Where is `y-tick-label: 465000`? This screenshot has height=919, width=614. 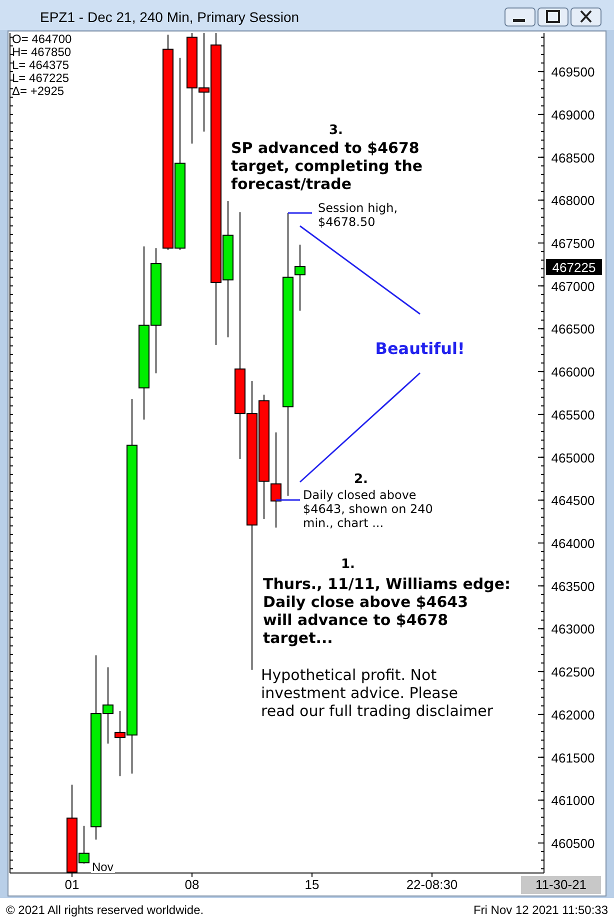 y-tick-label: 465000 is located at coordinates (573, 458).